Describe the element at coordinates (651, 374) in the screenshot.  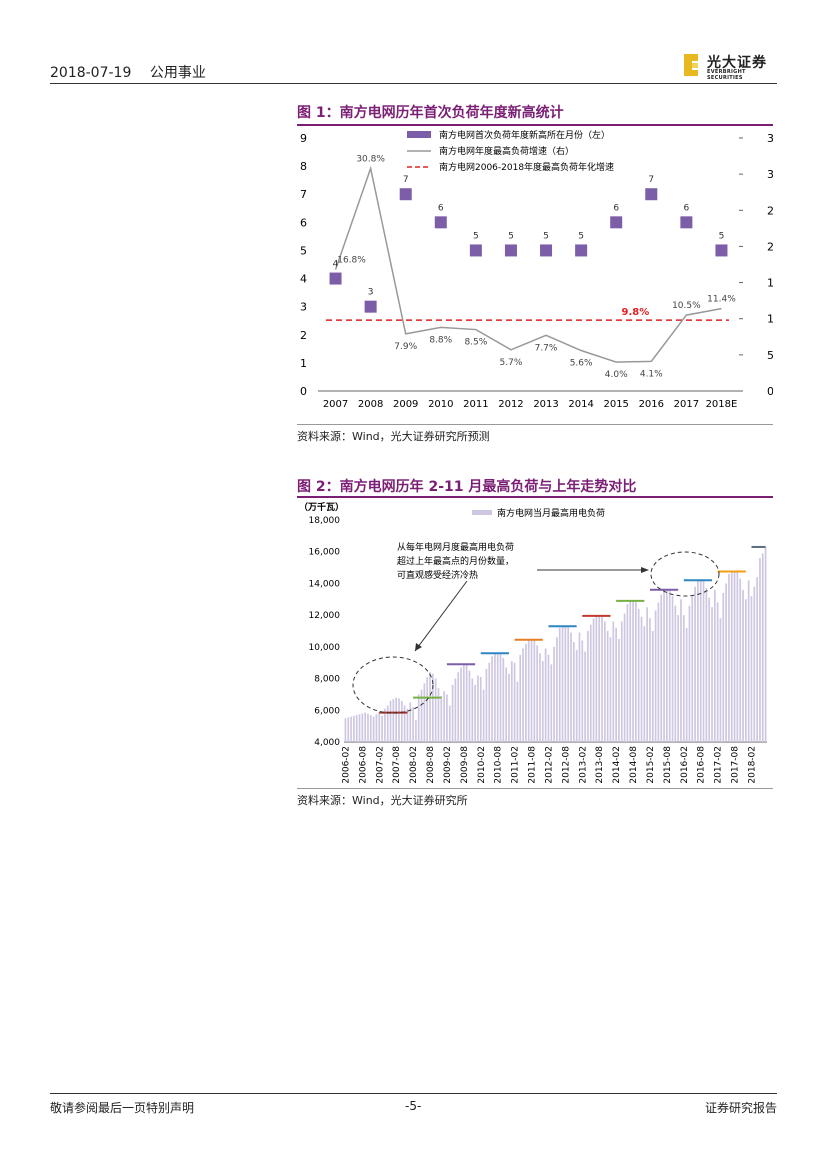
I see `growth-rate-data-label: 4.1%` at that location.